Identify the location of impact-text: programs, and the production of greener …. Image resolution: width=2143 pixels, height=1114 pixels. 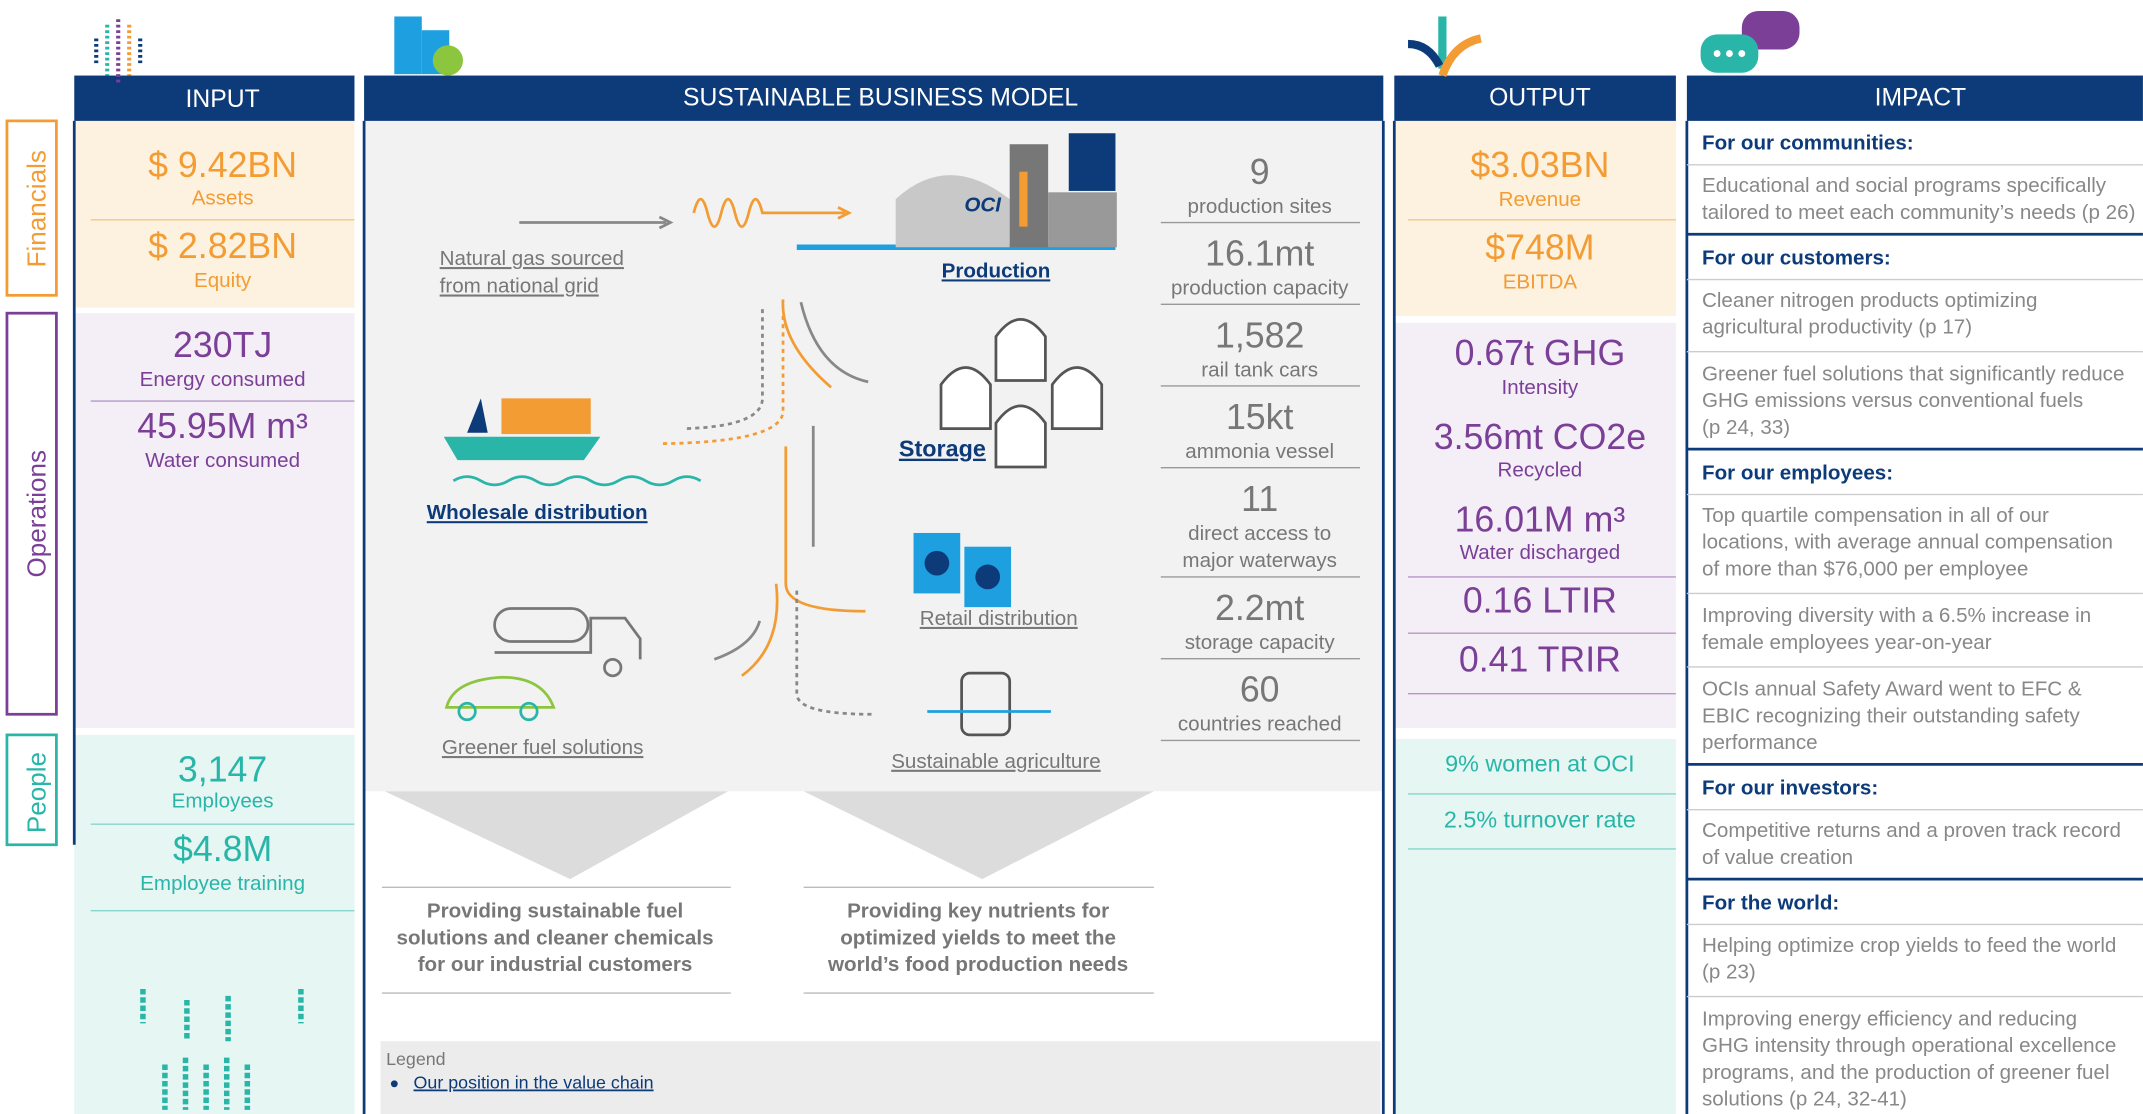
(1906, 1072).